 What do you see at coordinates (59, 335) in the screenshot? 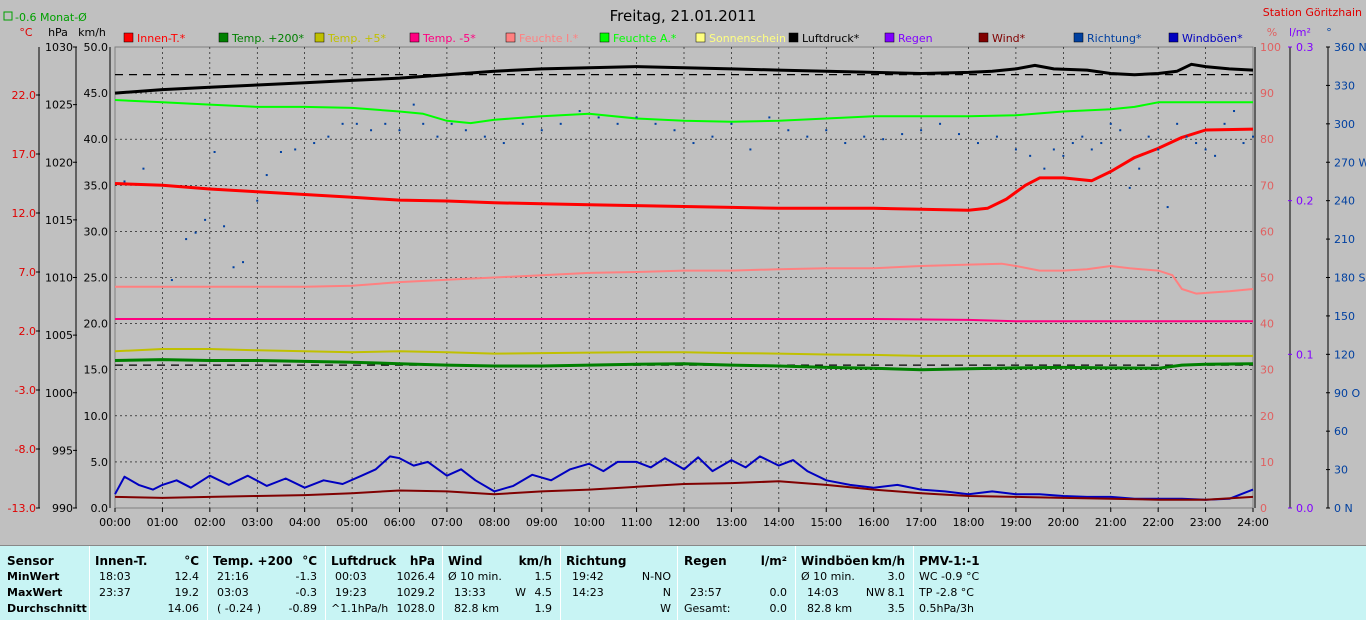
I see `hpa-tick-label: 1005` at bounding box center [59, 335].